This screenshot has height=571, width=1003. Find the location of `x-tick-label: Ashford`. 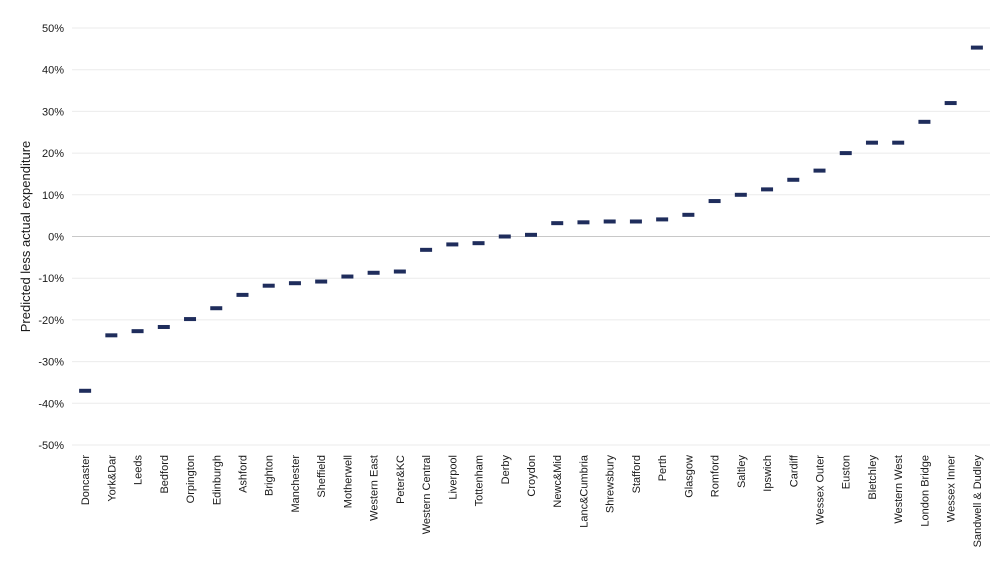

x-tick-label: Ashford is located at coordinates (243, 474).